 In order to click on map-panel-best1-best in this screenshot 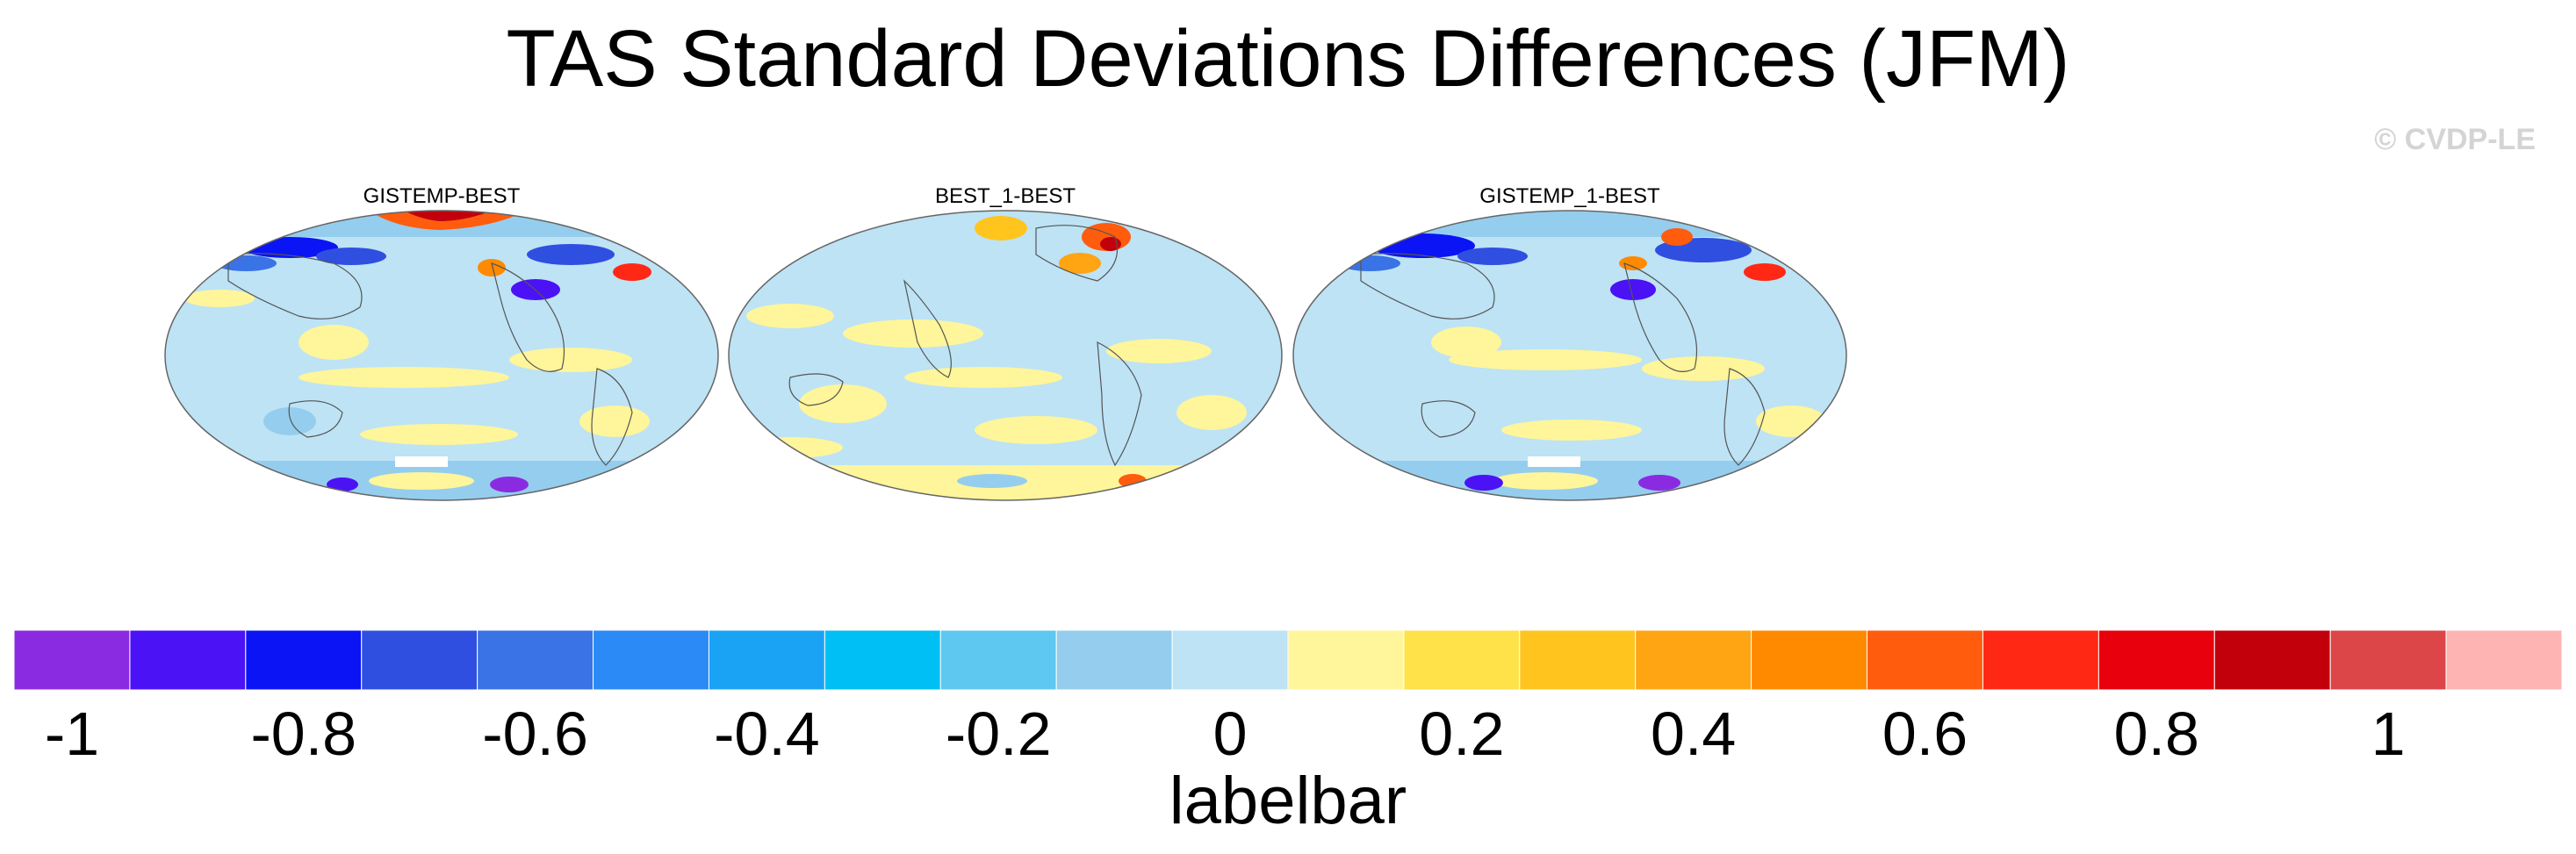, I will do `click(1005, 355)`.